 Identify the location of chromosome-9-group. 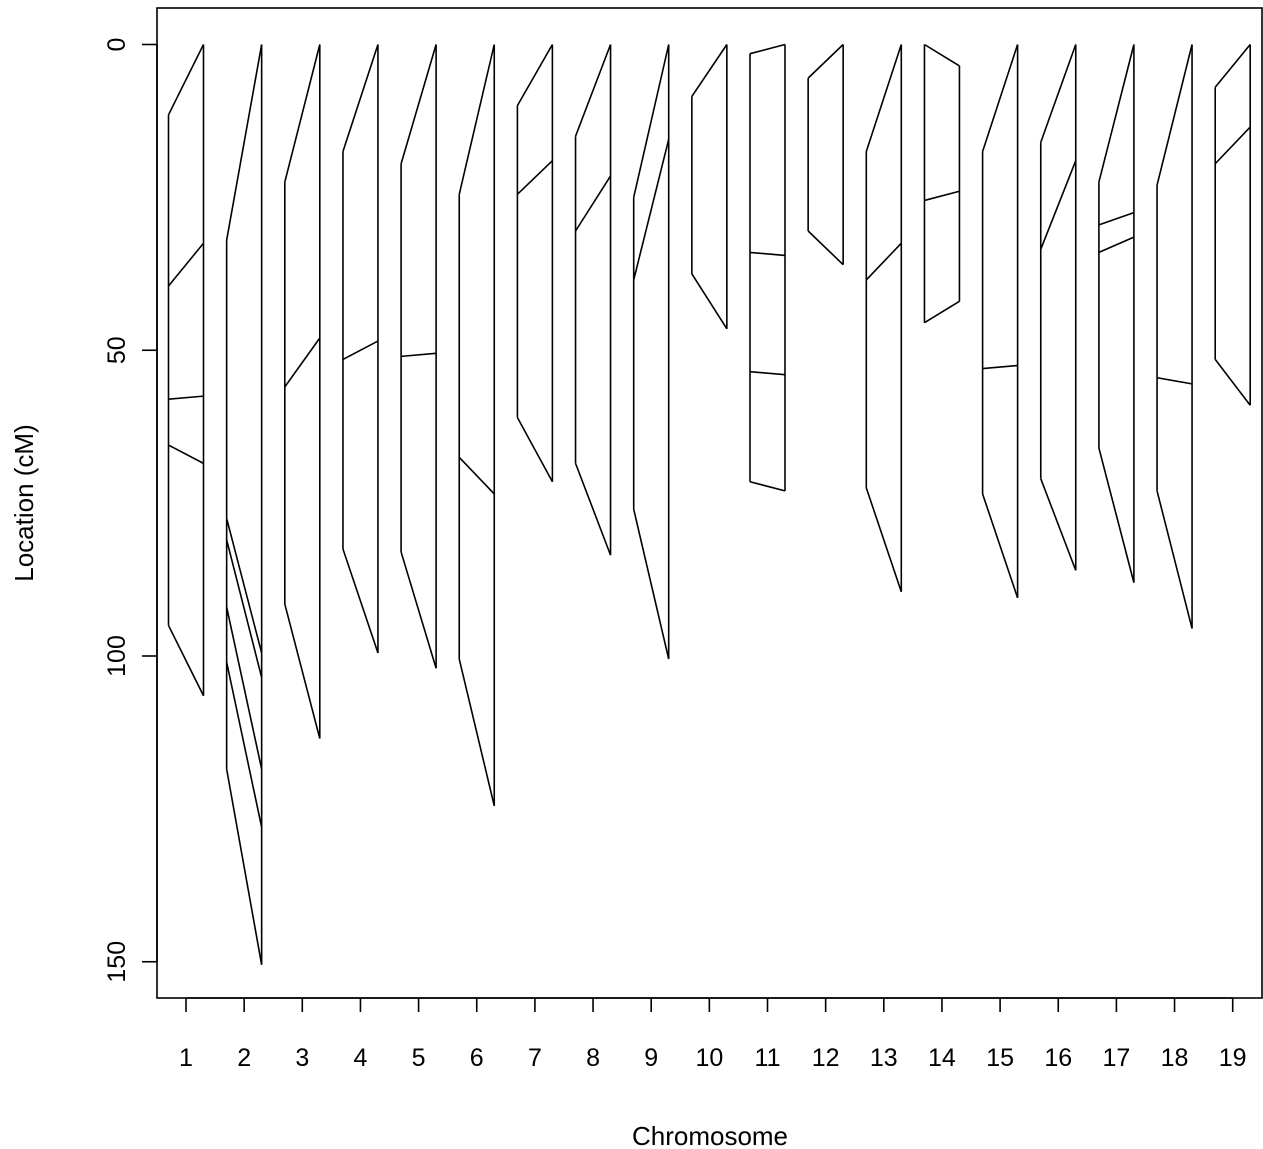
(651, 352).